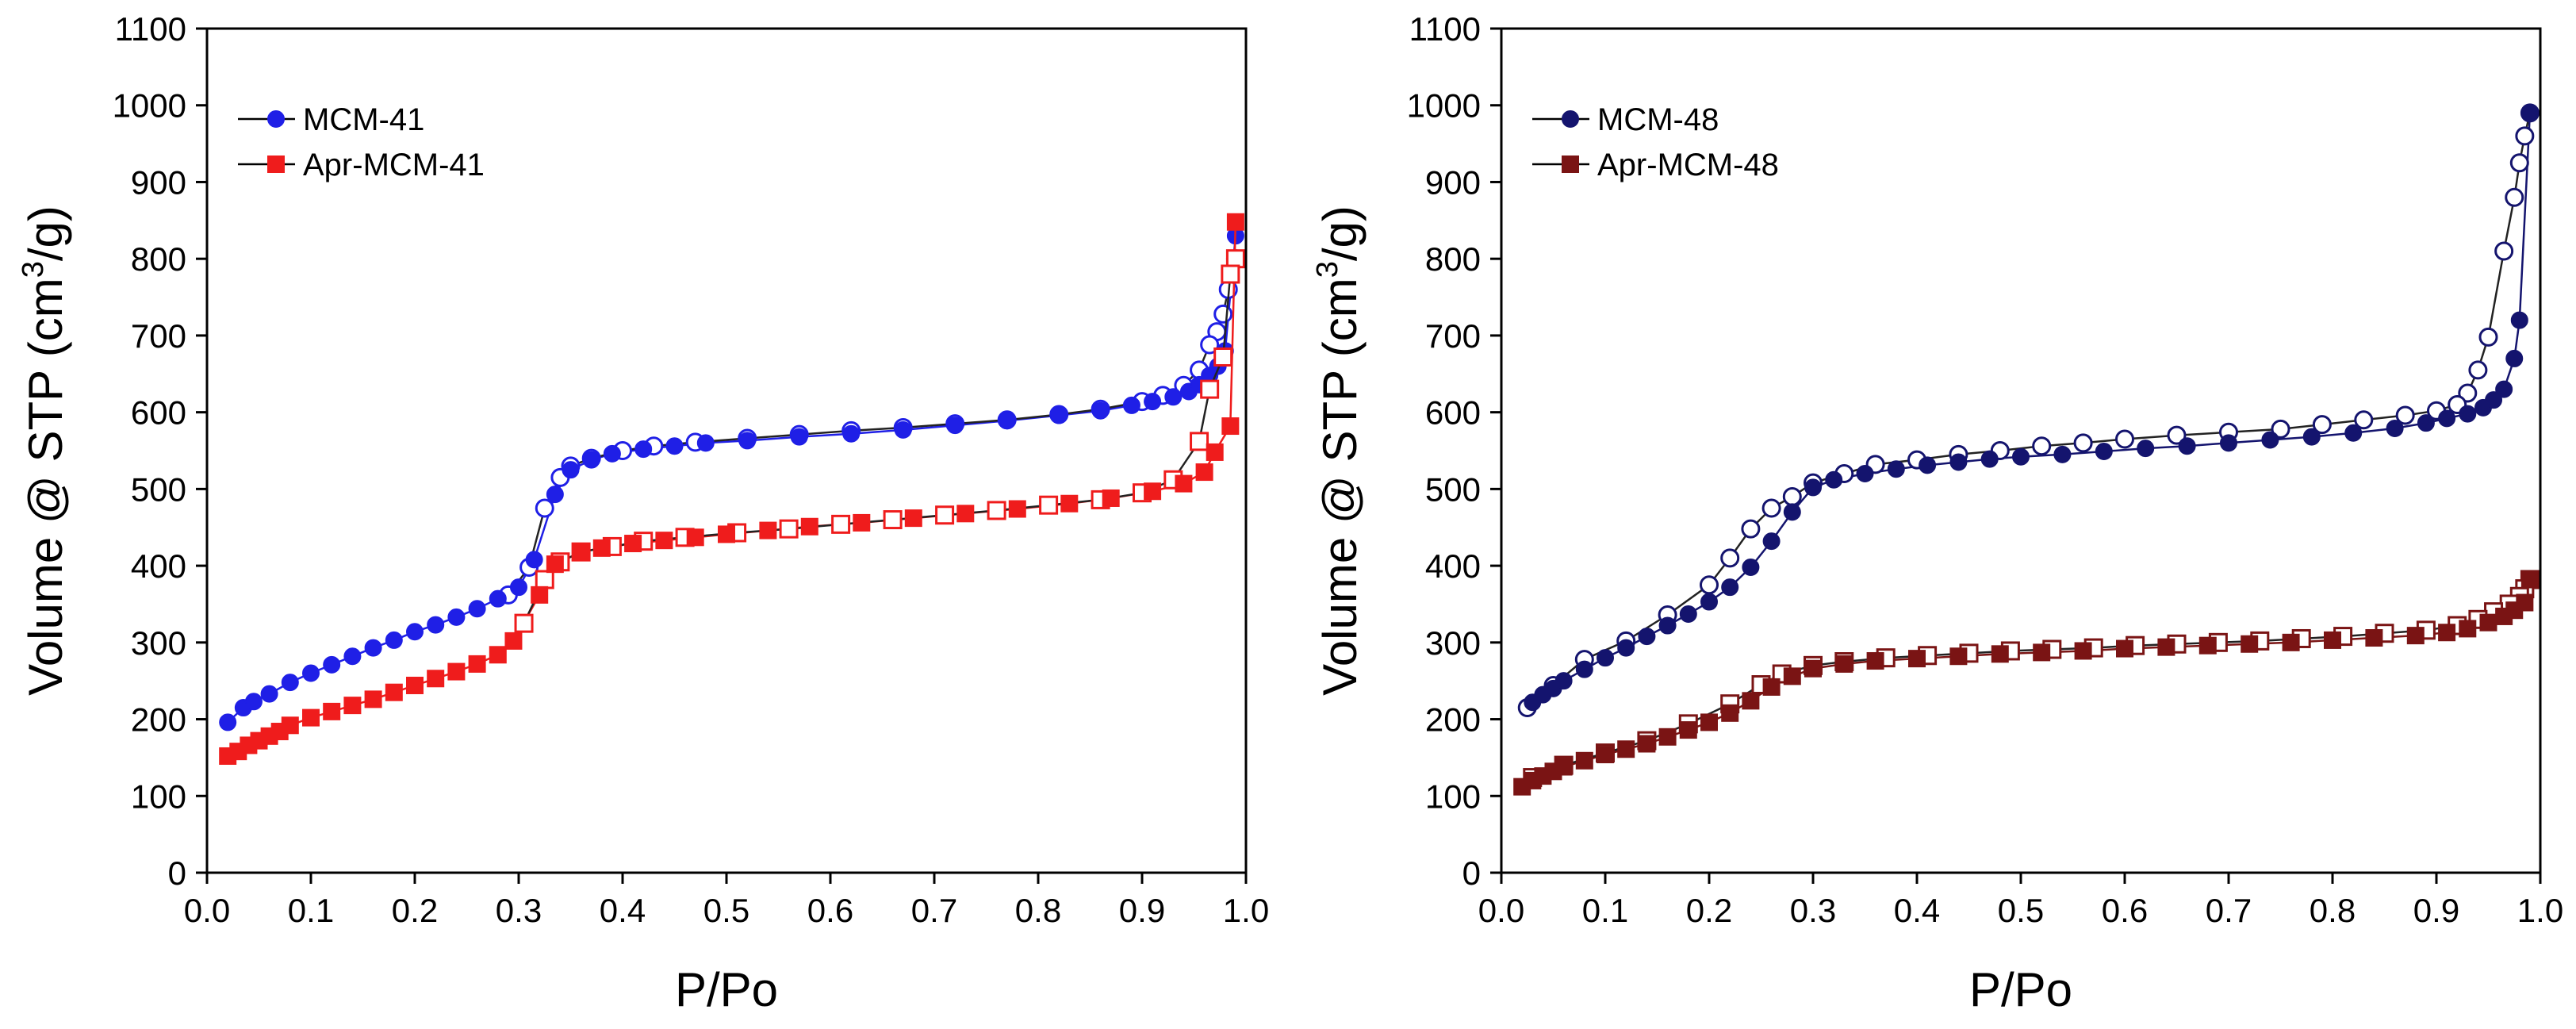  What do you see at coordinates (726, 910) in the screenshot?
I see `x-tick-label: 0.5` at bounding box center [726, 910].